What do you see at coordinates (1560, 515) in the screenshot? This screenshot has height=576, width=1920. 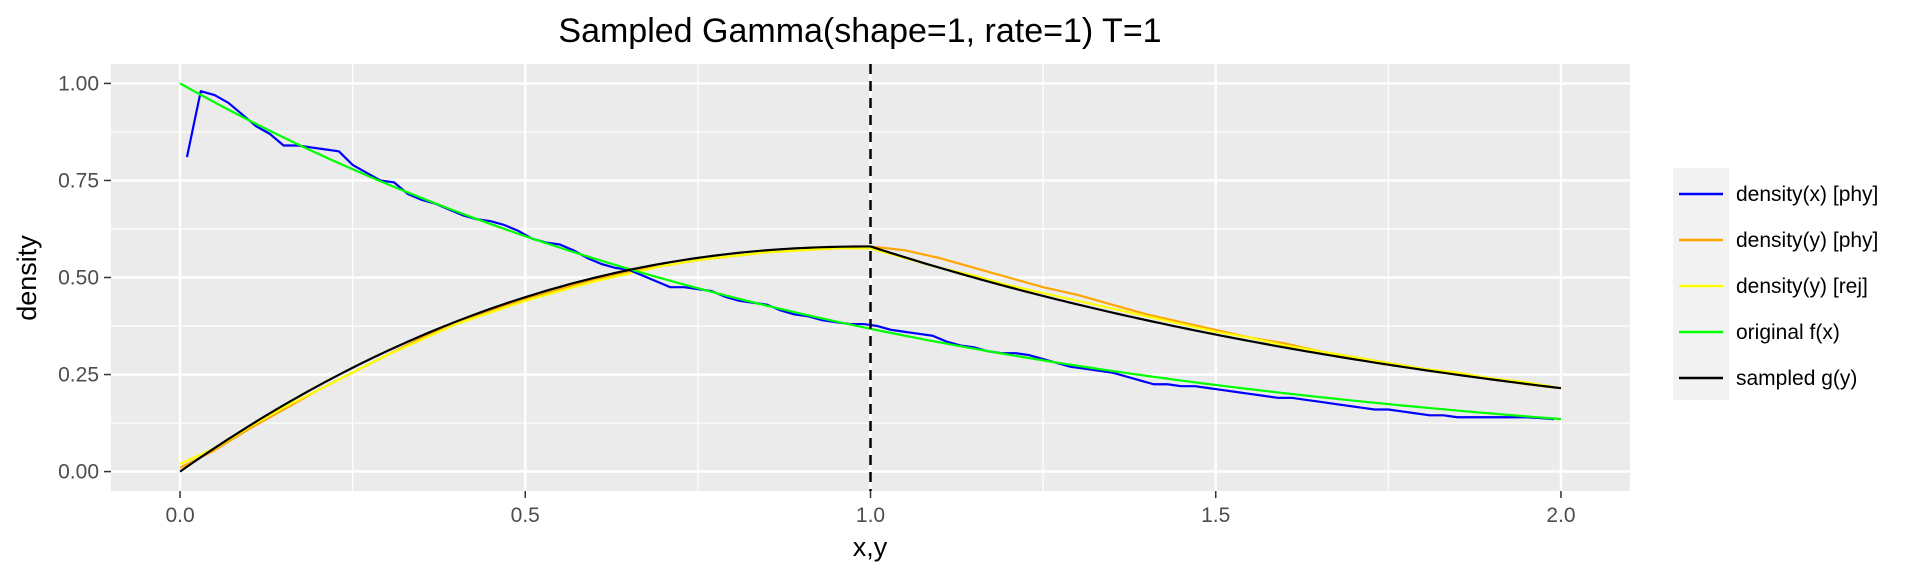 I see `x-tick-label: 2.0` at bounding box center [1560, 515].